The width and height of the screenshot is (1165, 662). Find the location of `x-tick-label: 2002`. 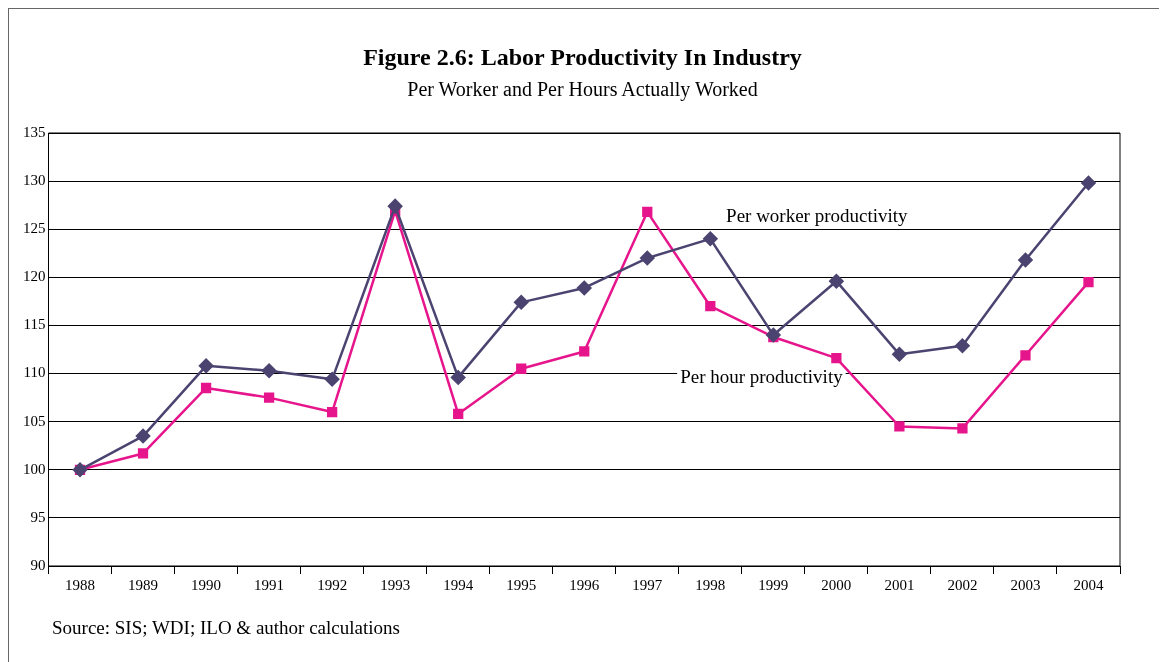

x-tick-label: 2002 is located at coordinates (962, 584).